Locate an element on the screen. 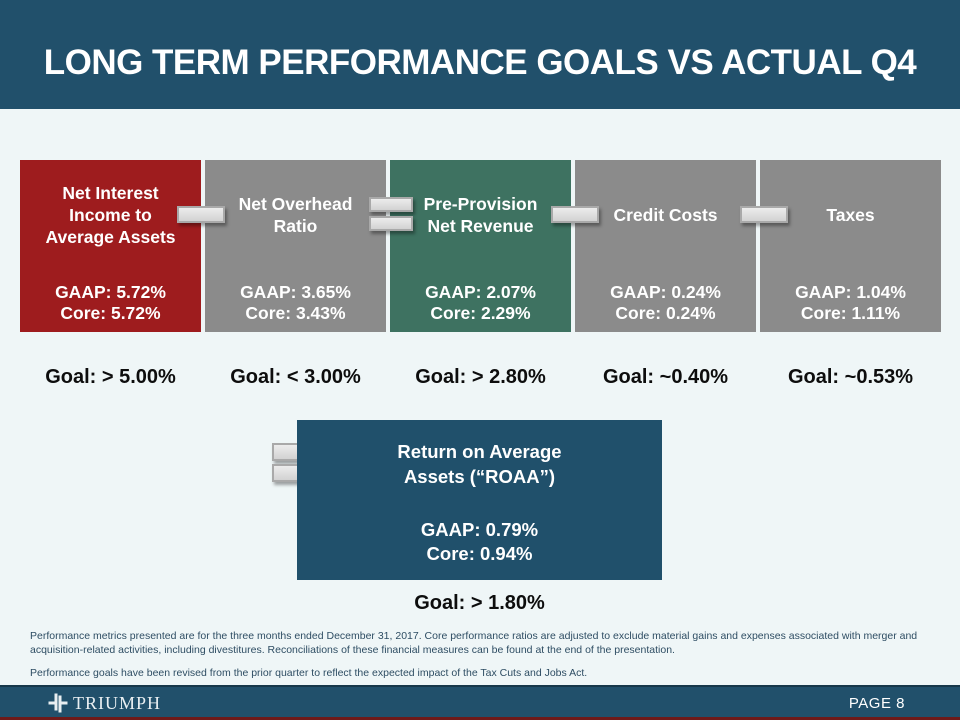 This screenshot has width=960, height=720. metric-gaap: GAAP: 2.07% is located at coordinates (480, 292).